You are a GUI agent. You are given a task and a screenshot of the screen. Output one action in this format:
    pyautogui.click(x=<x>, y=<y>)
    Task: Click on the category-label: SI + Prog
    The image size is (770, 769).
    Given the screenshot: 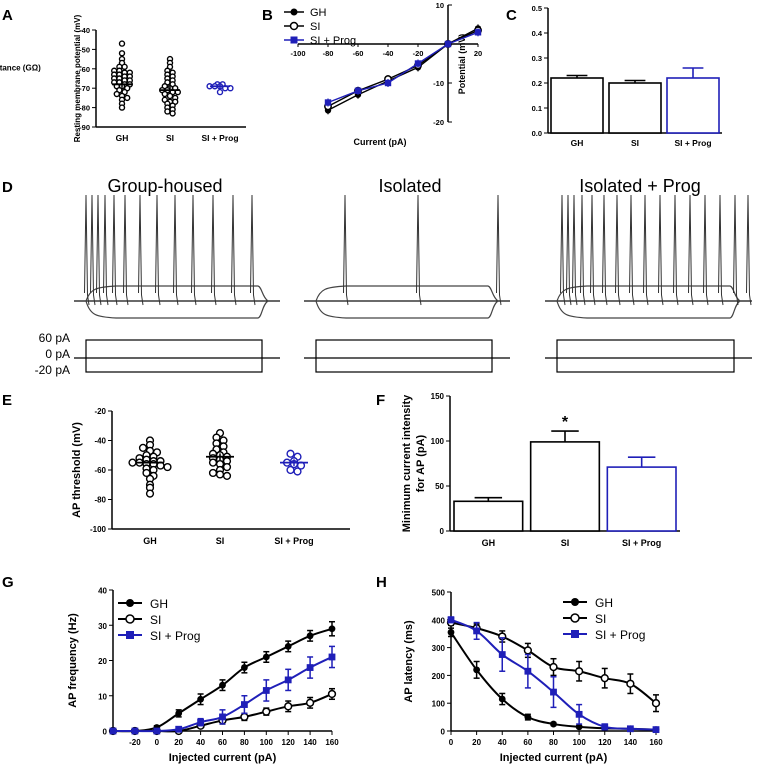 What is the action you would take?
    pyautogui.click(x=692, y=143)
    